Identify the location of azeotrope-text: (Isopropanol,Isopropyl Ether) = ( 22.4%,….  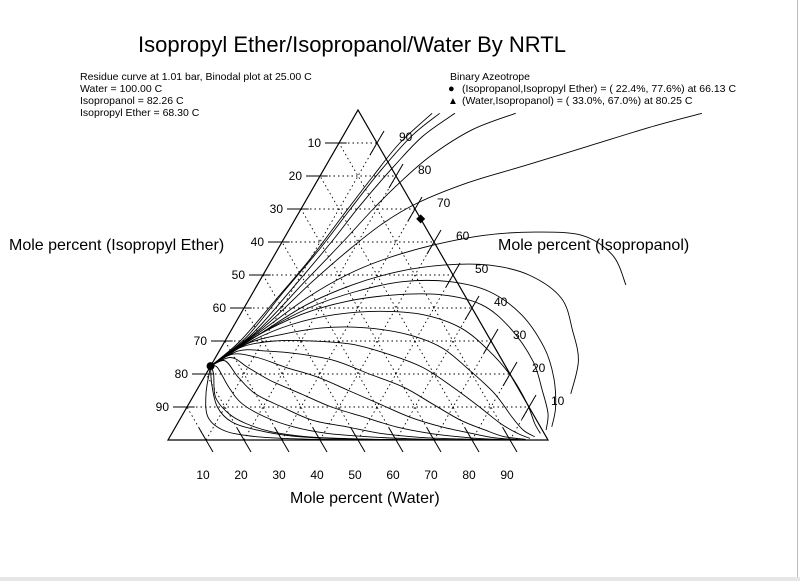
(599, 89).